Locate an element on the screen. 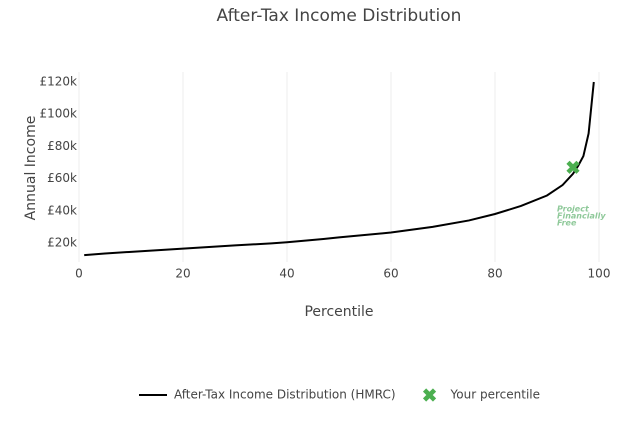  legend-label: Your percentile is located at coordinates (495, 395).